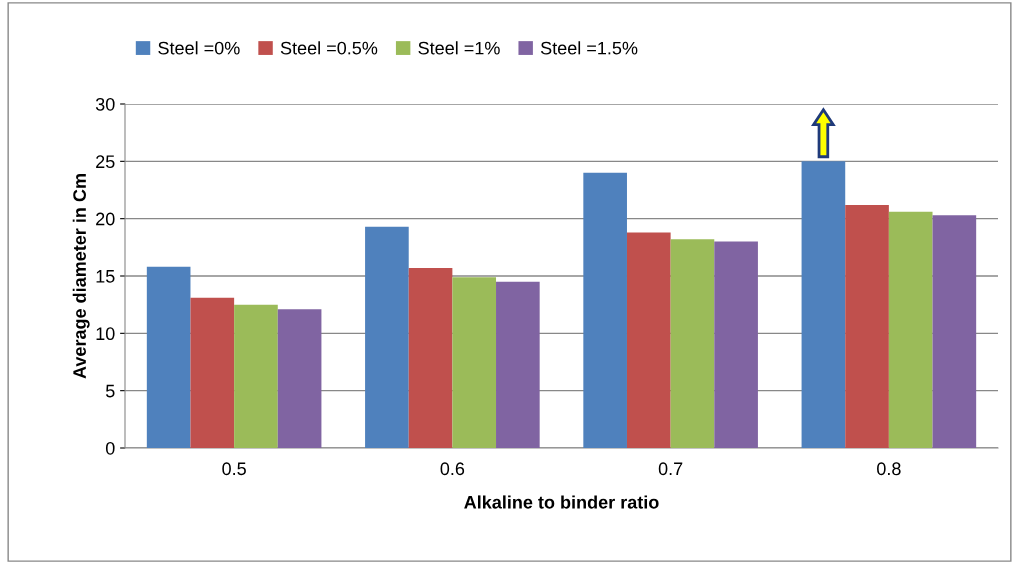 The height and width of the screenshot is (564, 1019). Describe the element at coordinates (459, 48) in the screenshot. I see `legend-label: Steel =1%` at that location.